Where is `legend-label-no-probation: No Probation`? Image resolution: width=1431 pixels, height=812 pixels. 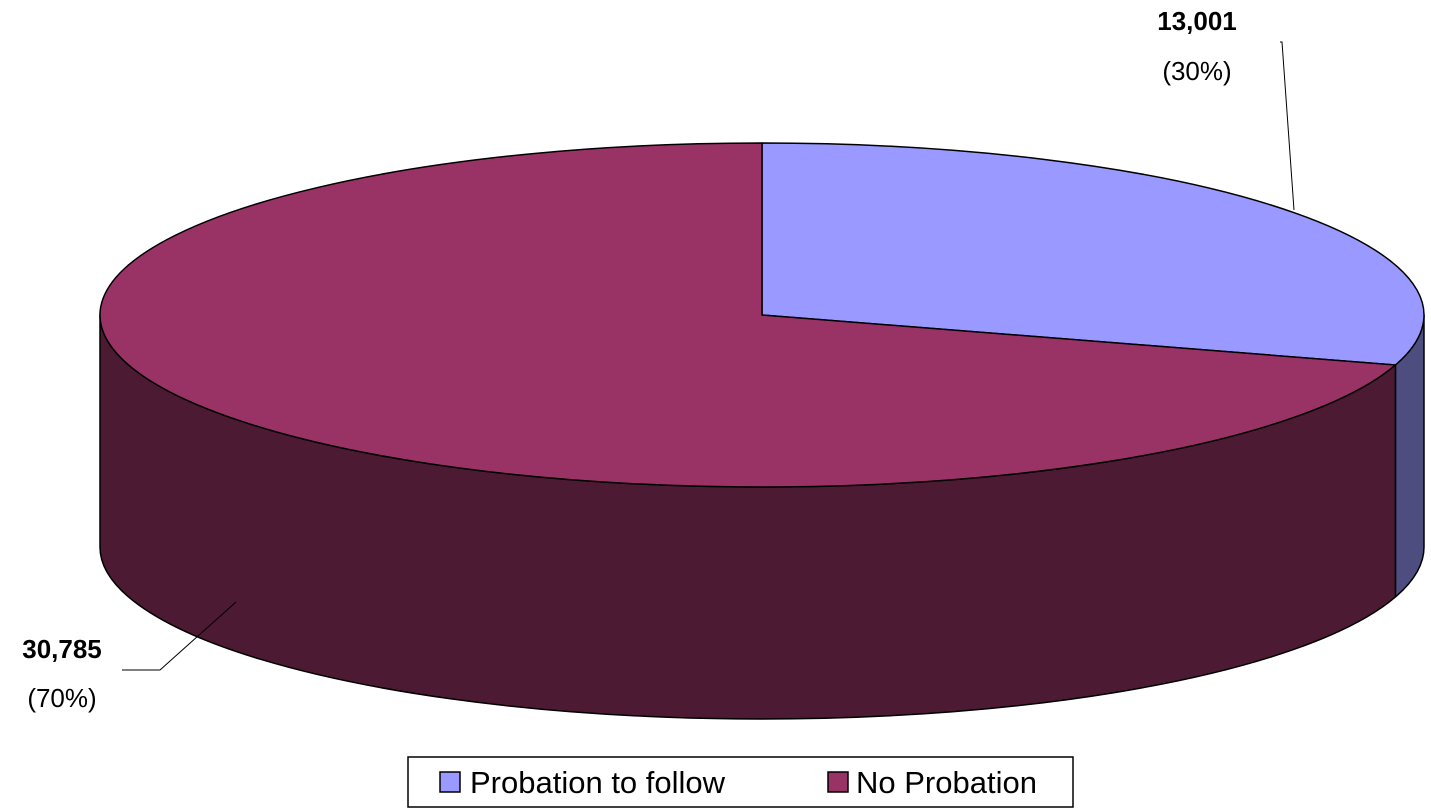 legend-label-no-probation: No Probation is located at coordinates (946, 782).